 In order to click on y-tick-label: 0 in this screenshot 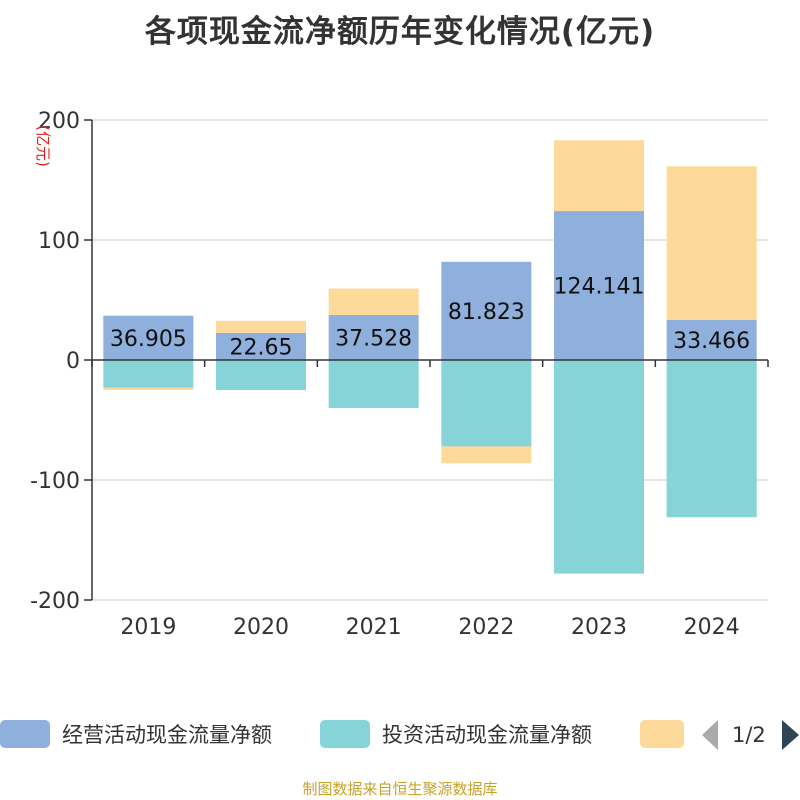, I will do `click(73, 361)`.